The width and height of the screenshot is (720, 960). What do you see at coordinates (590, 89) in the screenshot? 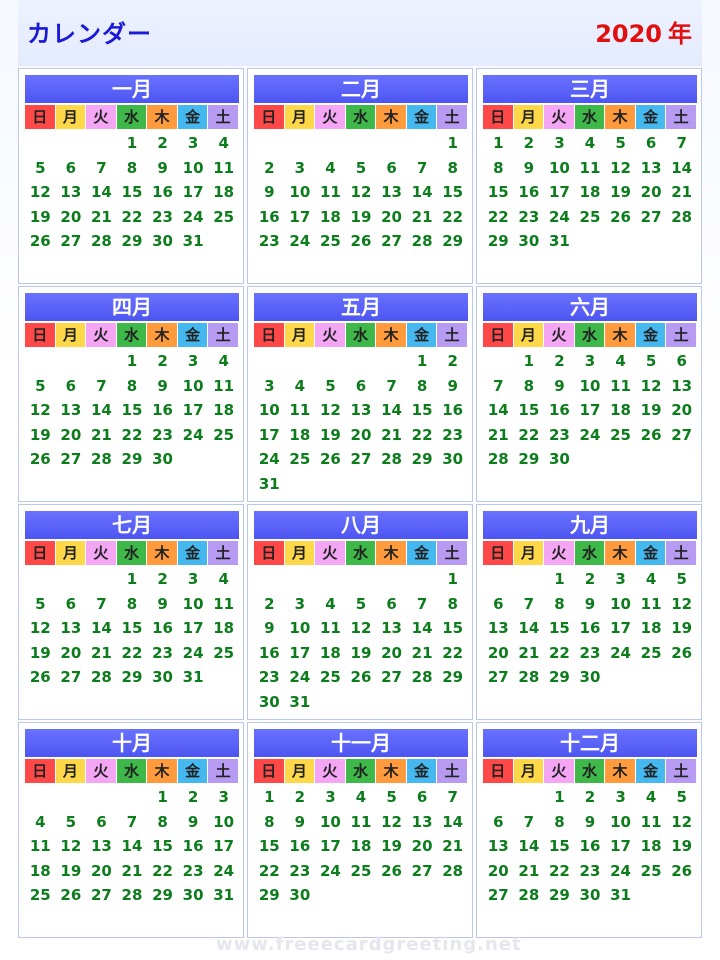
I see `month-title: 三月` at bounding box center [590, 89].